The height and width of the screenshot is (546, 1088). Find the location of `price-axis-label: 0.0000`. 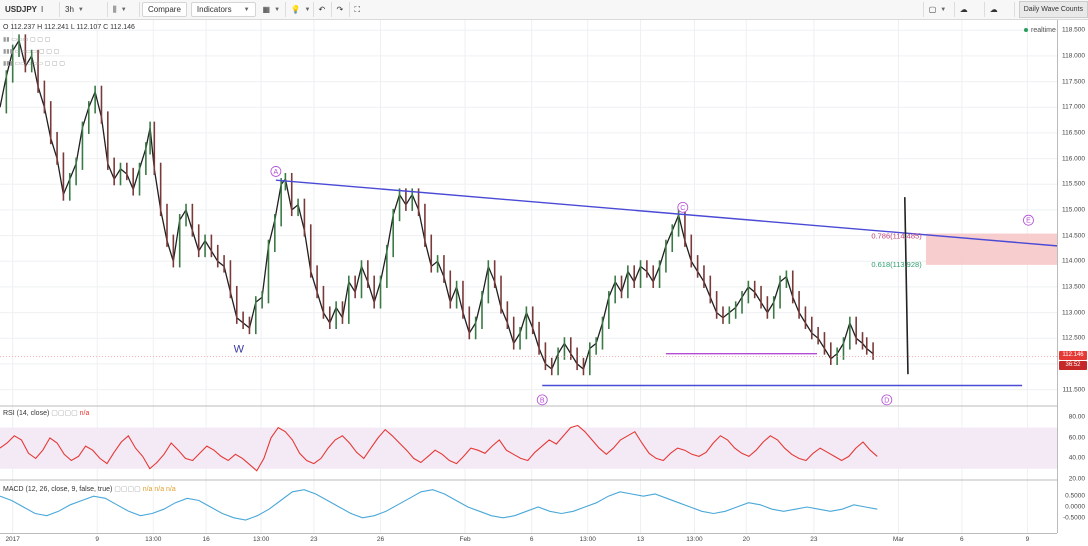

price-axis-label: 0.0000 is located at coordinates (1075, 507).